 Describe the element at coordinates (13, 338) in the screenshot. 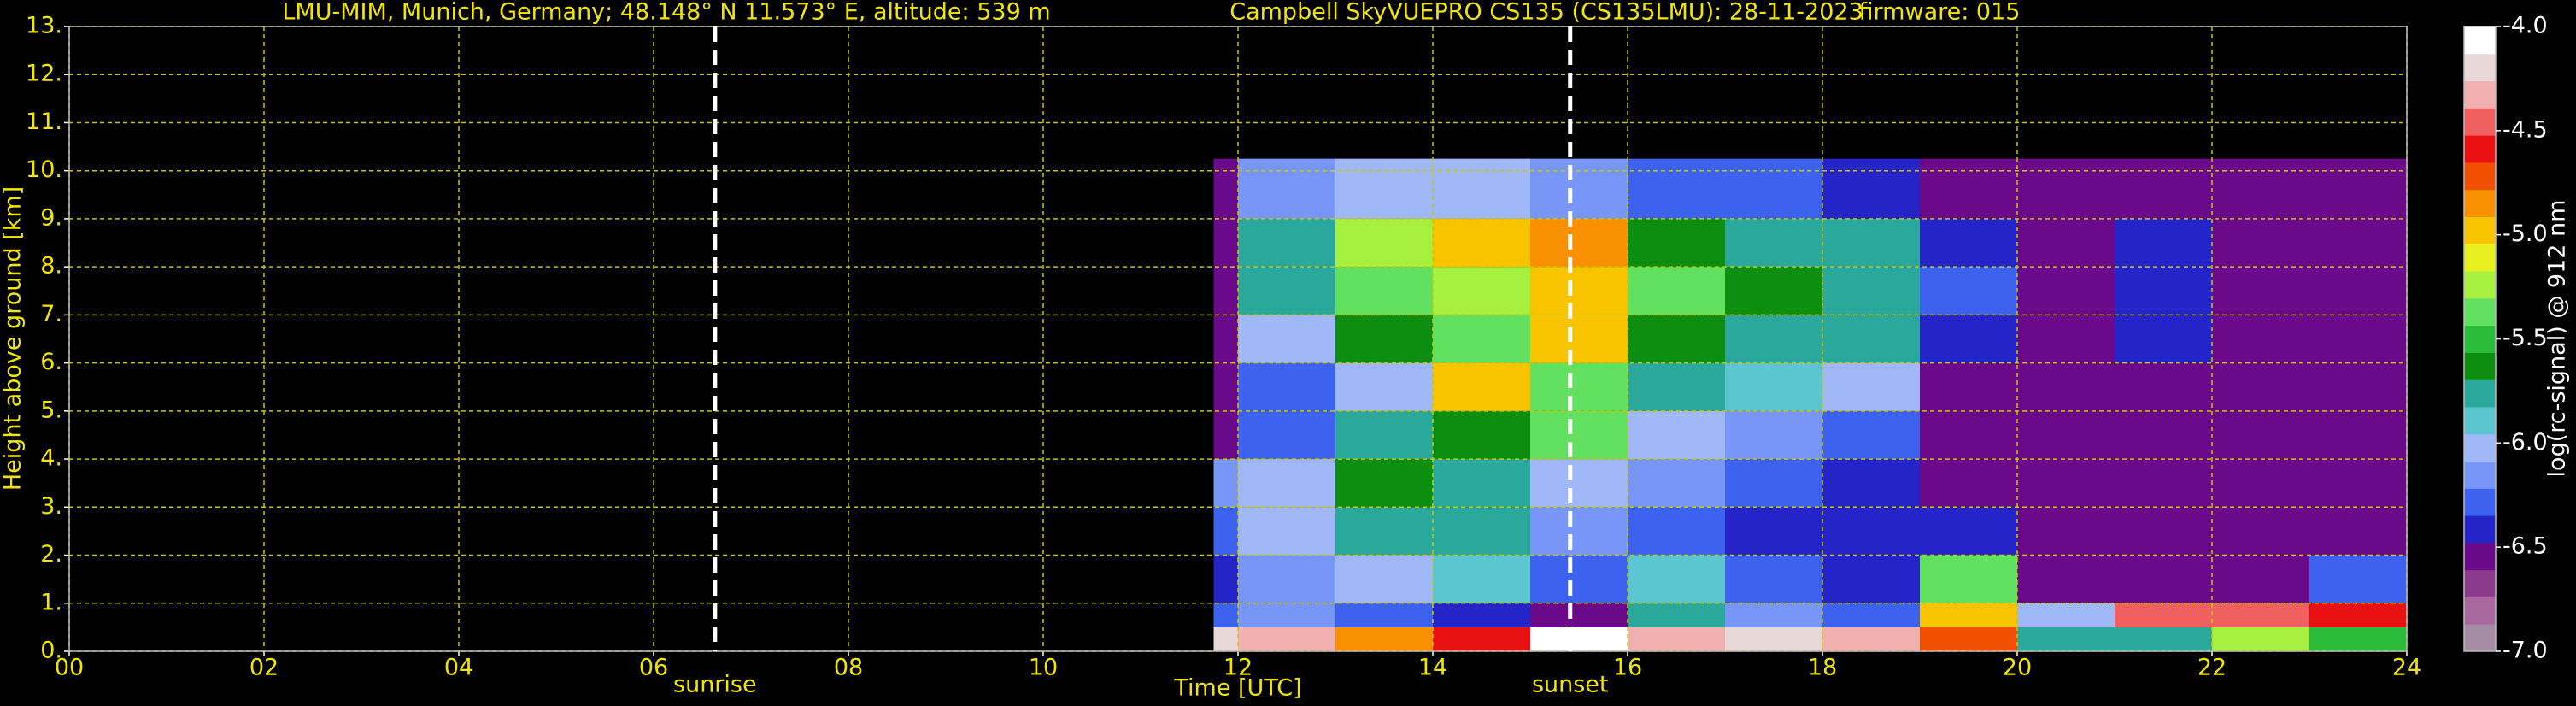

I see `y-axis-label: Height above ground [km]` at that location.